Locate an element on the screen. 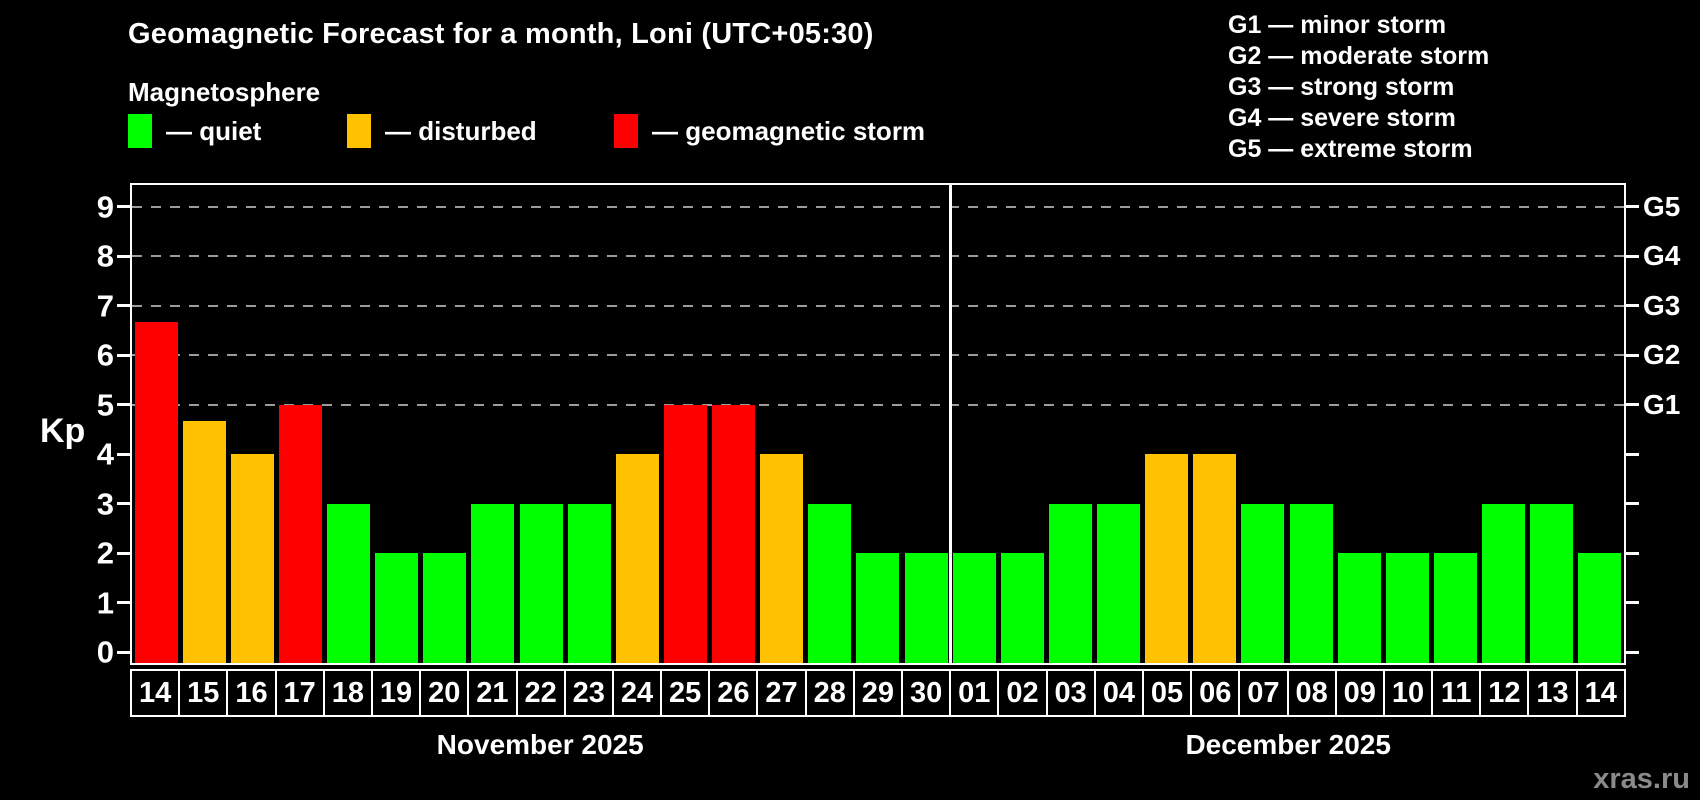 The width and height of the screenshot is (1700, 800). y-axis-tick-labels: 0 1 2 3 4 5 6 7 8 9 is located at coordinates (57, 425).